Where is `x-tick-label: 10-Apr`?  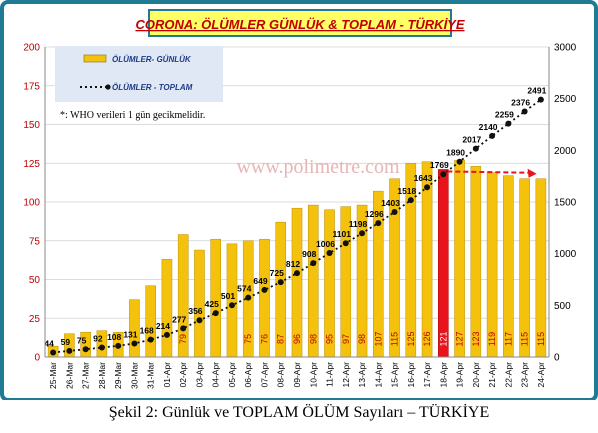 x-tick-label: 10-Apr is located at coordinates (313, 375).